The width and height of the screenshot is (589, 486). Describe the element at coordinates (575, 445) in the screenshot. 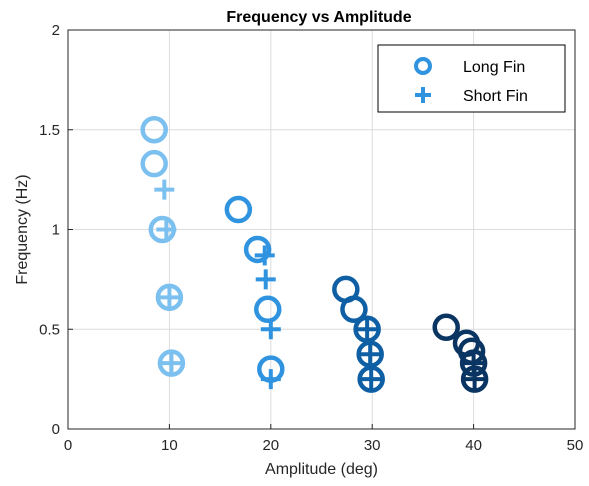

I see `x-tick-label: 50` at that location.